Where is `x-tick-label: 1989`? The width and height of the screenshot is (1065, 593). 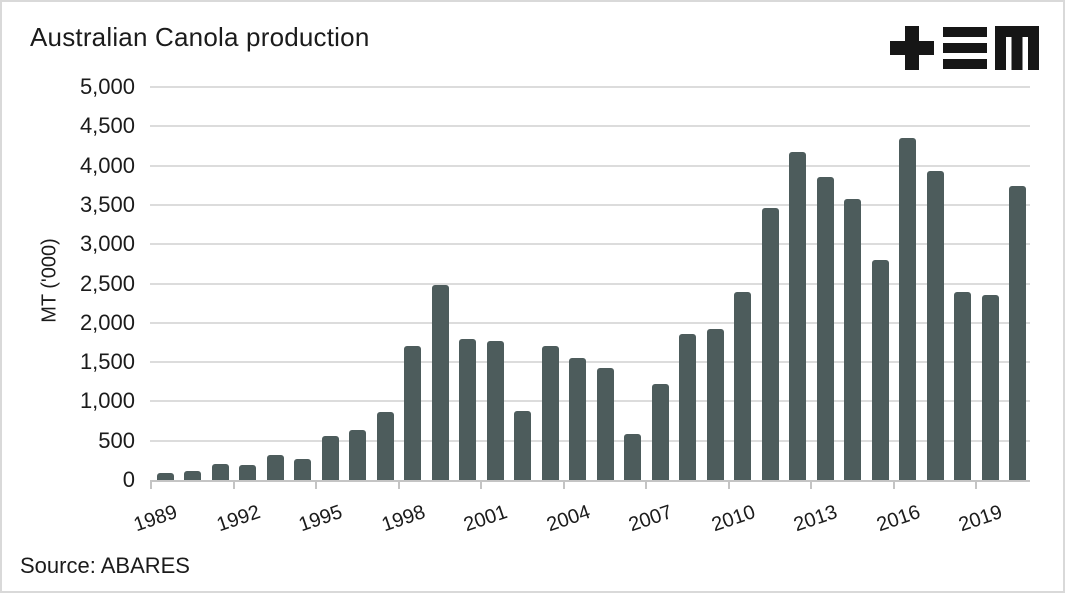 x-tick-label: 1989 is located at coordinates (155, 519).